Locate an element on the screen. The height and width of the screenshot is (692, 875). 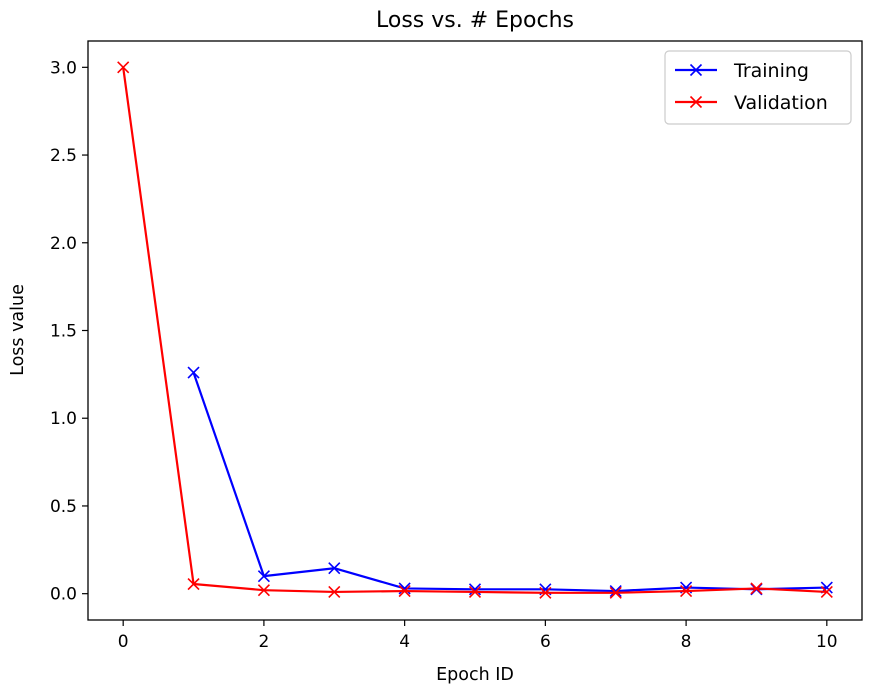
legend-label-training: Training is located at coordinates (771, 71).